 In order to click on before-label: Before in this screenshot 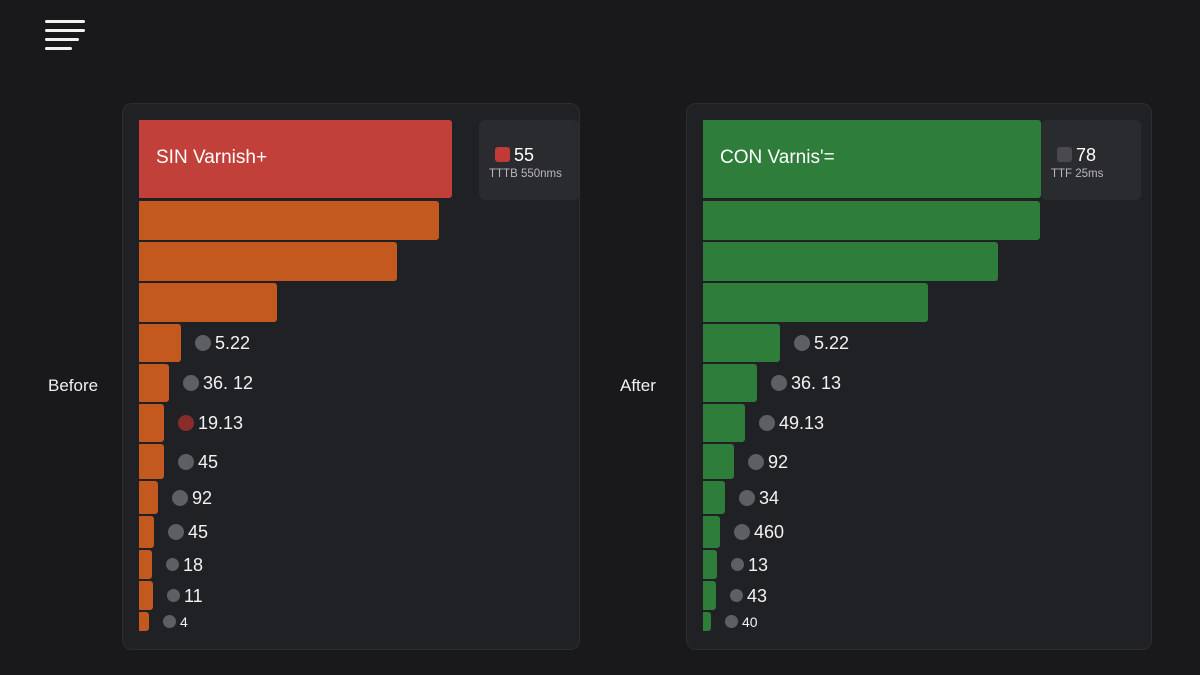, I will do `click(73, 385)`.